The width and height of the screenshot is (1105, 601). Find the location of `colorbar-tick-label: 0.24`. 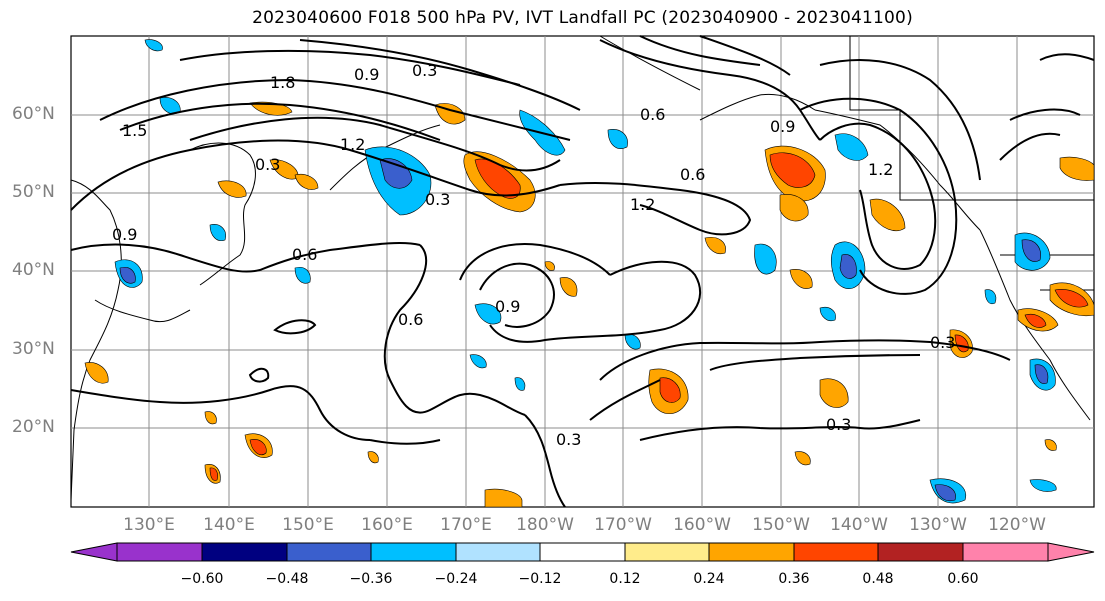

colorbar-tick-label: 0.24 is located at coordinates (709, 579).